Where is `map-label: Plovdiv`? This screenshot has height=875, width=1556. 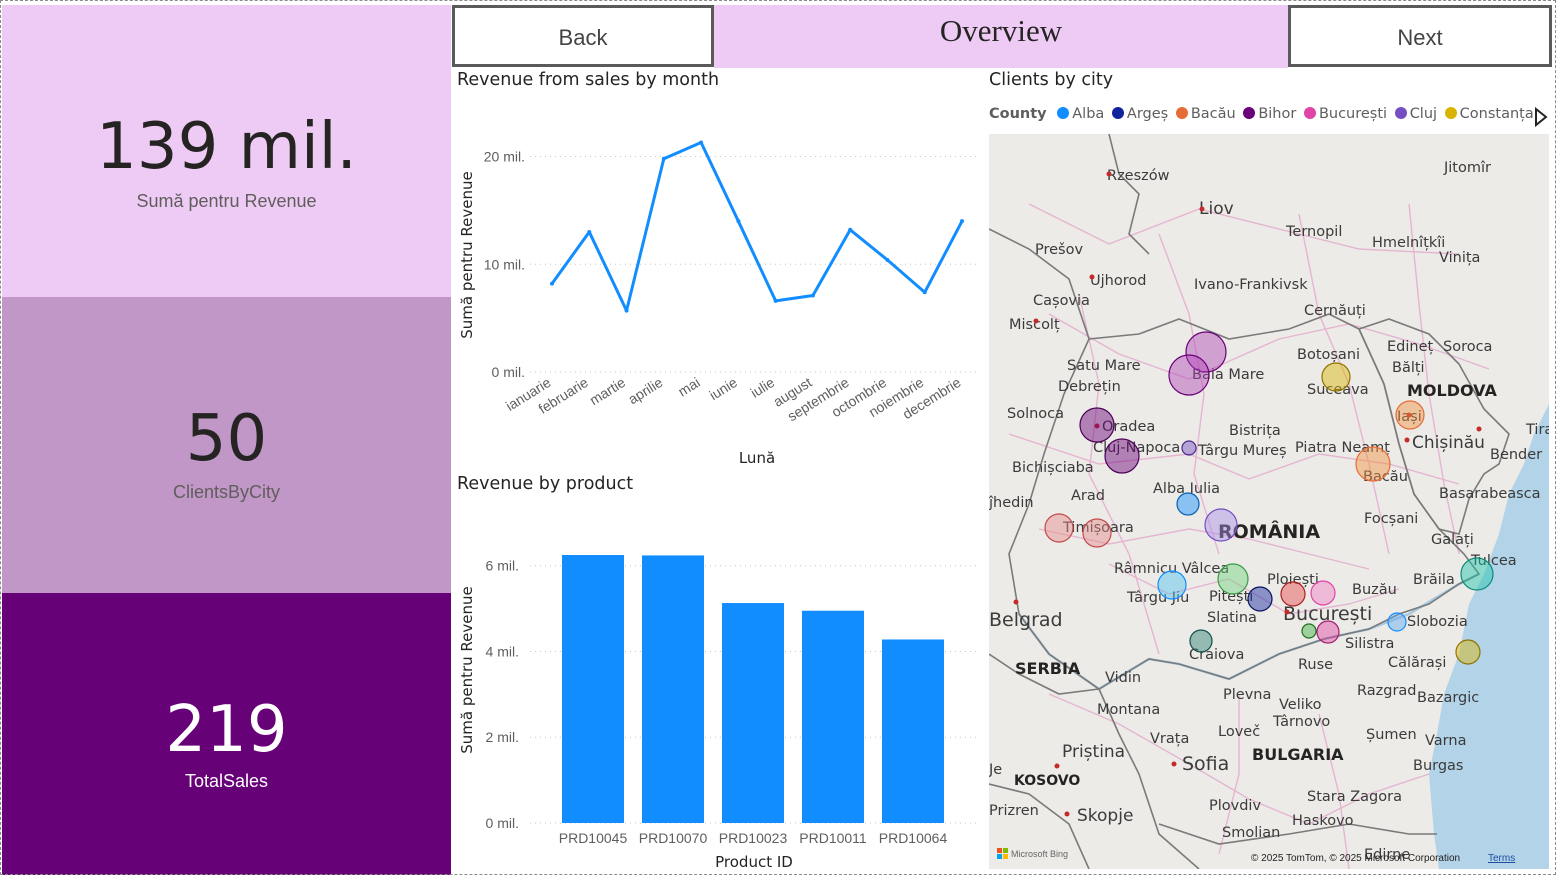 map-label: Plovdiv is located at coordinates (1235, 806).